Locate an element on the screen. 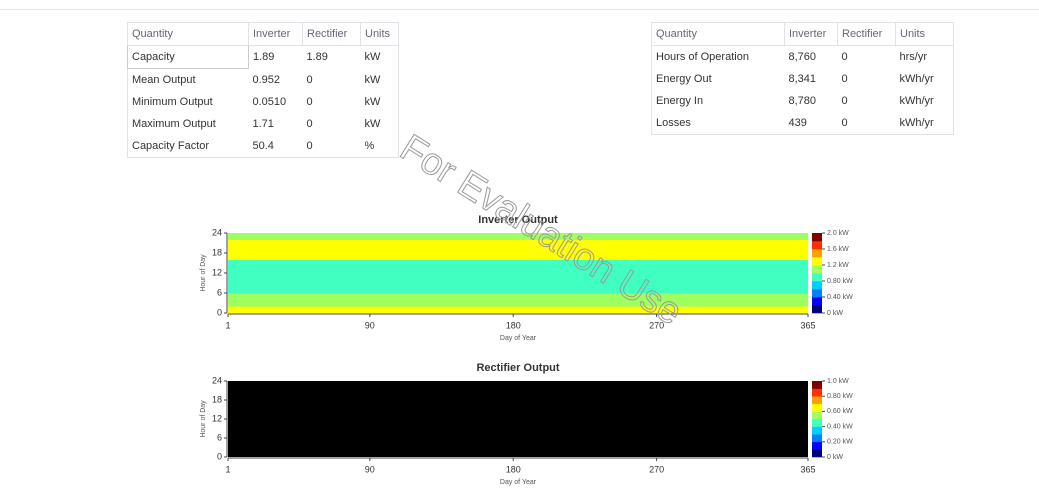  table-row: Energy Out 8,341 0 kWh/yr is located at coordinates (803, 79).